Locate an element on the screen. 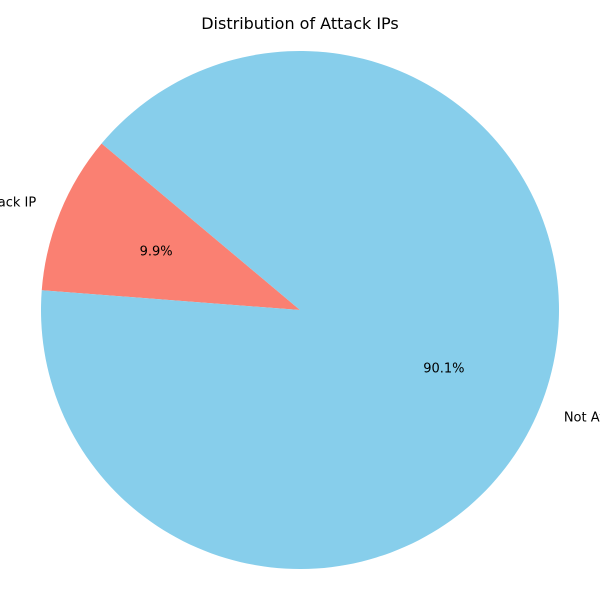  chart-title: Distribution of Attack IPs is located at coordinates (300, 23).